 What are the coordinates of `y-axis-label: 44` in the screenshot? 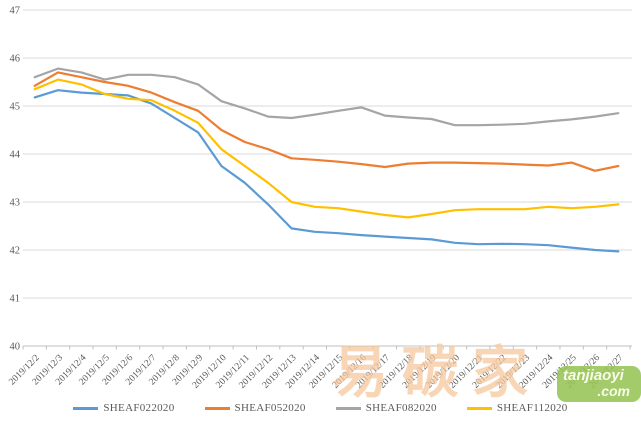 It's located at (15, 155).